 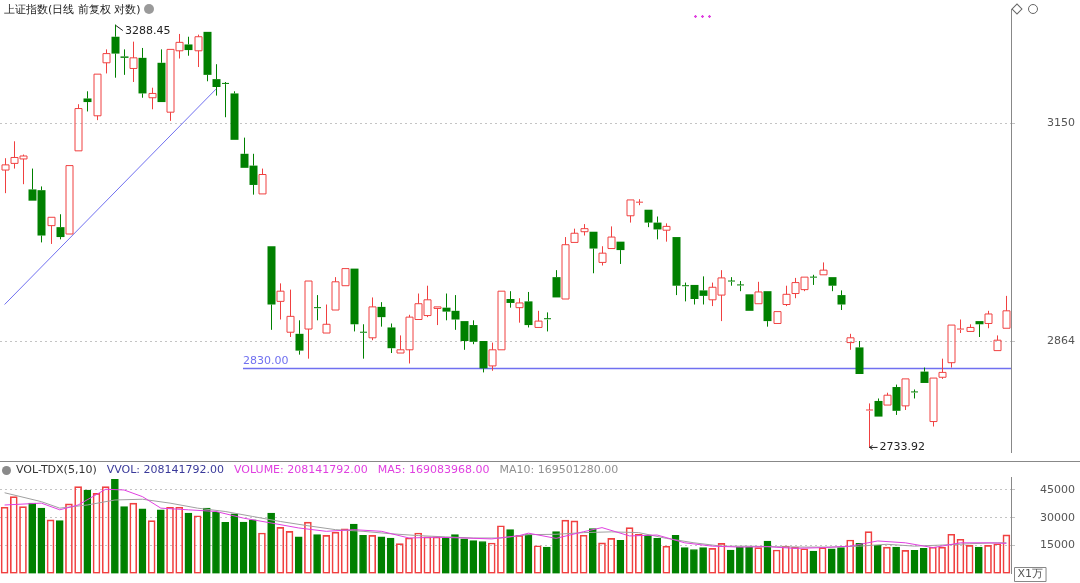 What do you see at coordinates (1057, 489) in the screenshot?
I see `y-tick-label: 45000` at bounding box center [1057, 489].